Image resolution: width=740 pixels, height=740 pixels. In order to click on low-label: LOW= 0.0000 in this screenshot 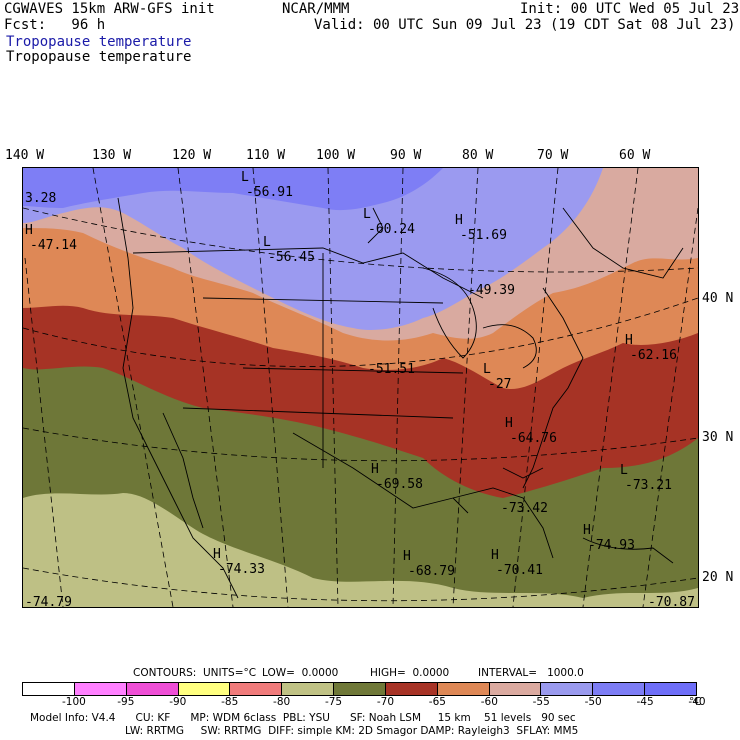, I will do `click(300, 673)`.